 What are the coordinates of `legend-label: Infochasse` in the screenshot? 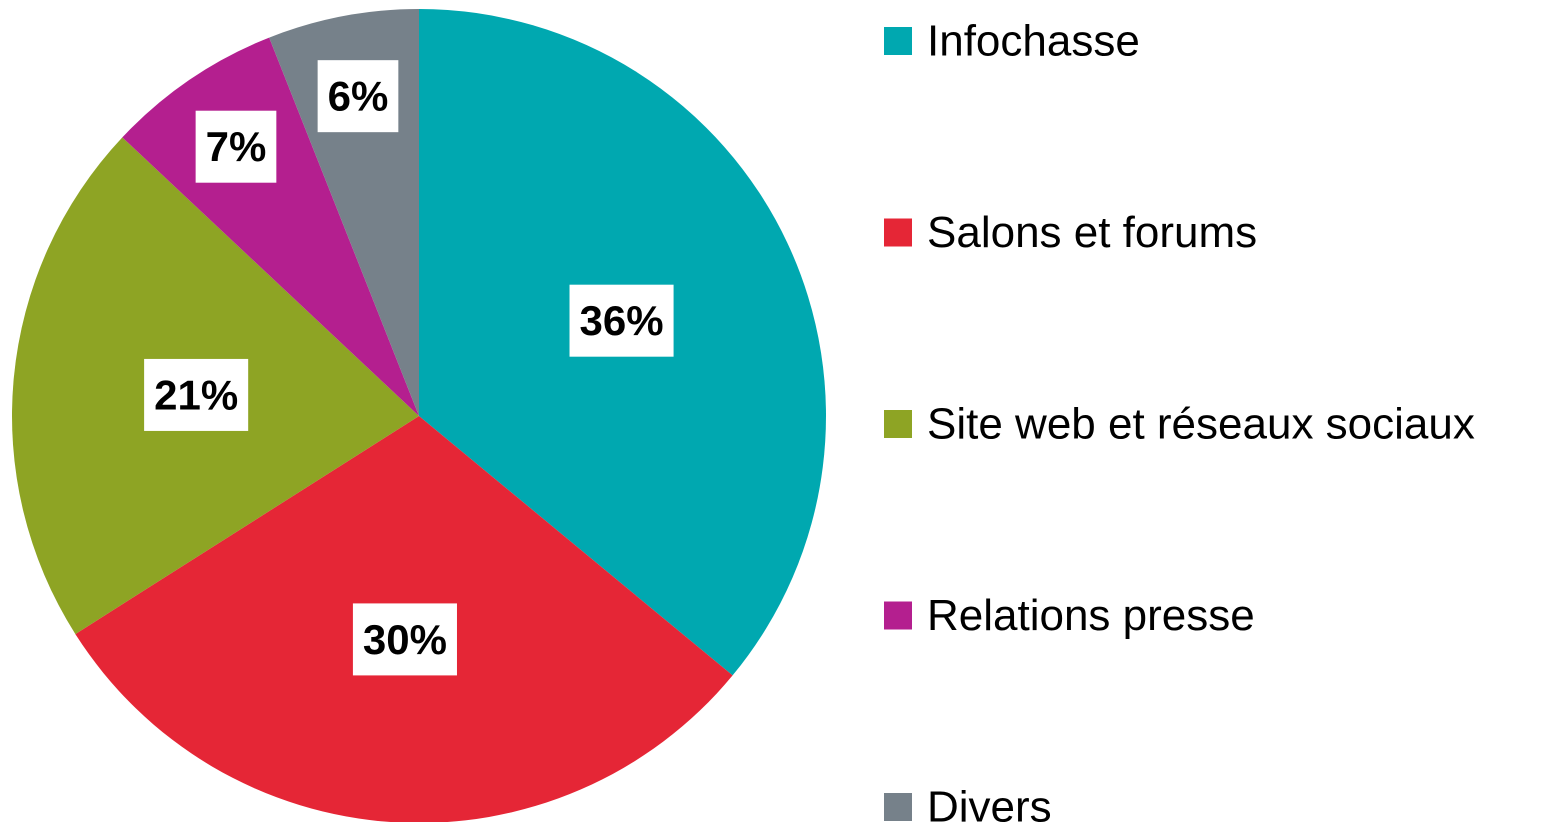 It's located at (1033, 41).